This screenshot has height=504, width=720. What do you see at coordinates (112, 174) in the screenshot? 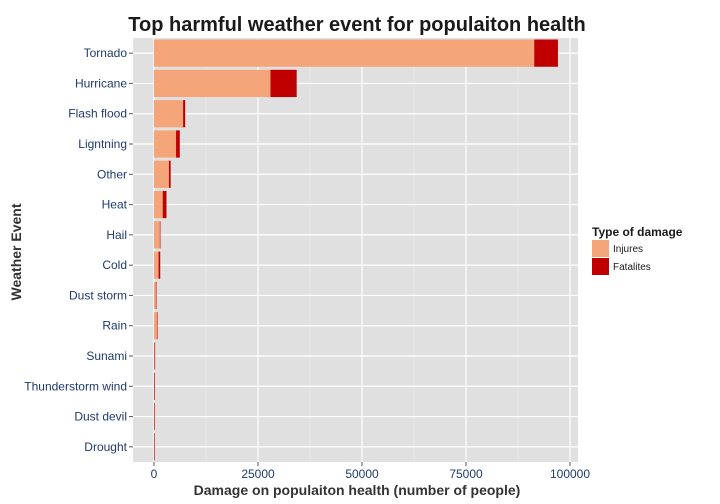
I see `y-tick-label: Other` at bounding box center [112, 174].